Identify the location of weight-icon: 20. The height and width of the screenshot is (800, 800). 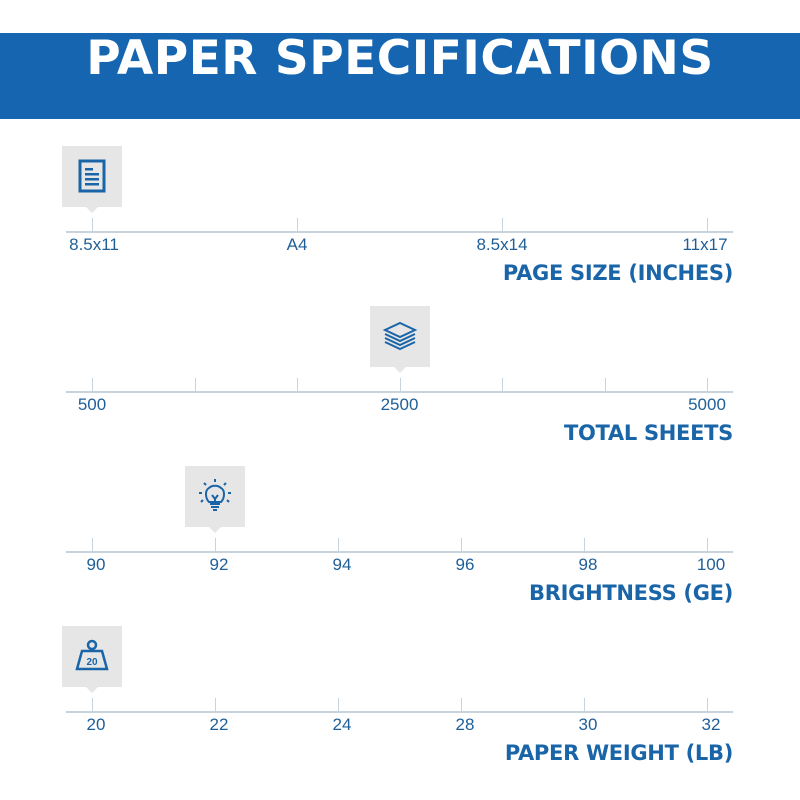
(92, 655).